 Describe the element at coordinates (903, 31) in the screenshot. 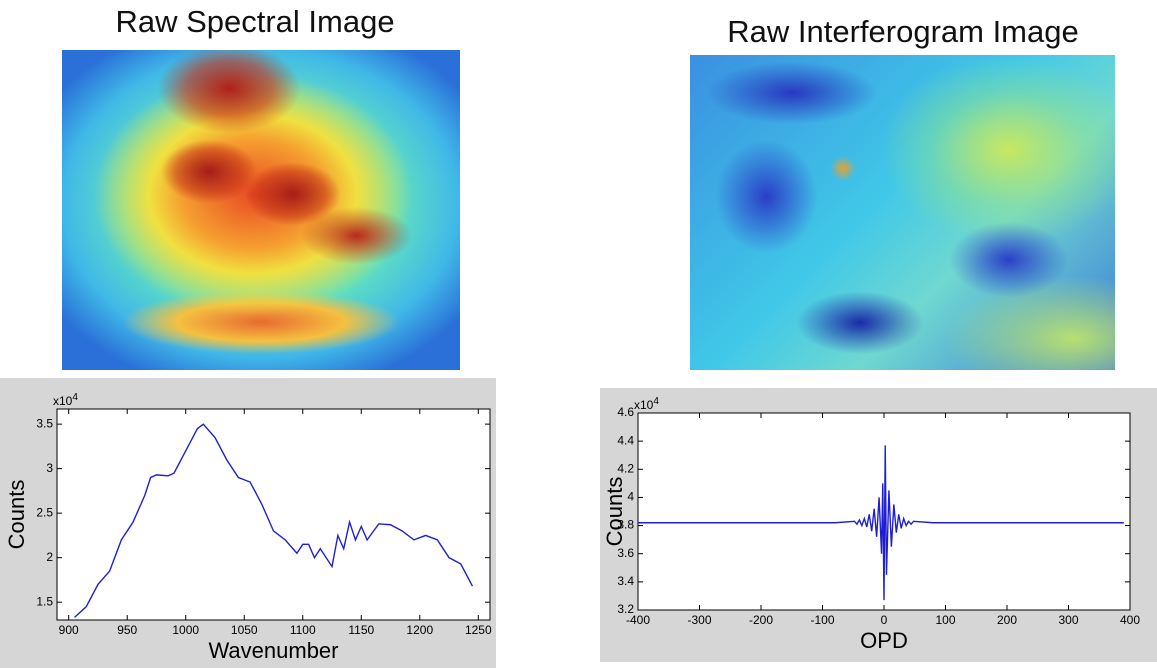

I see `image-title: Raw Interferogram Image` at that location.